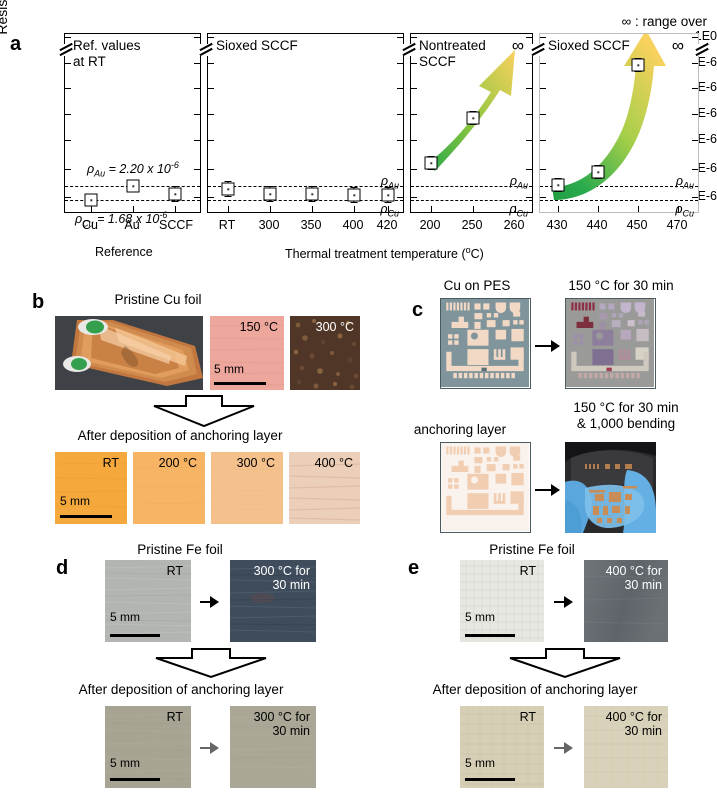 The width and height of the screenshot is (717, 810). What do you see at coordinates (174, 717) in the screenshot?
I see `label-fe-anchored-rt: RT` at bounding box center [174, 717].